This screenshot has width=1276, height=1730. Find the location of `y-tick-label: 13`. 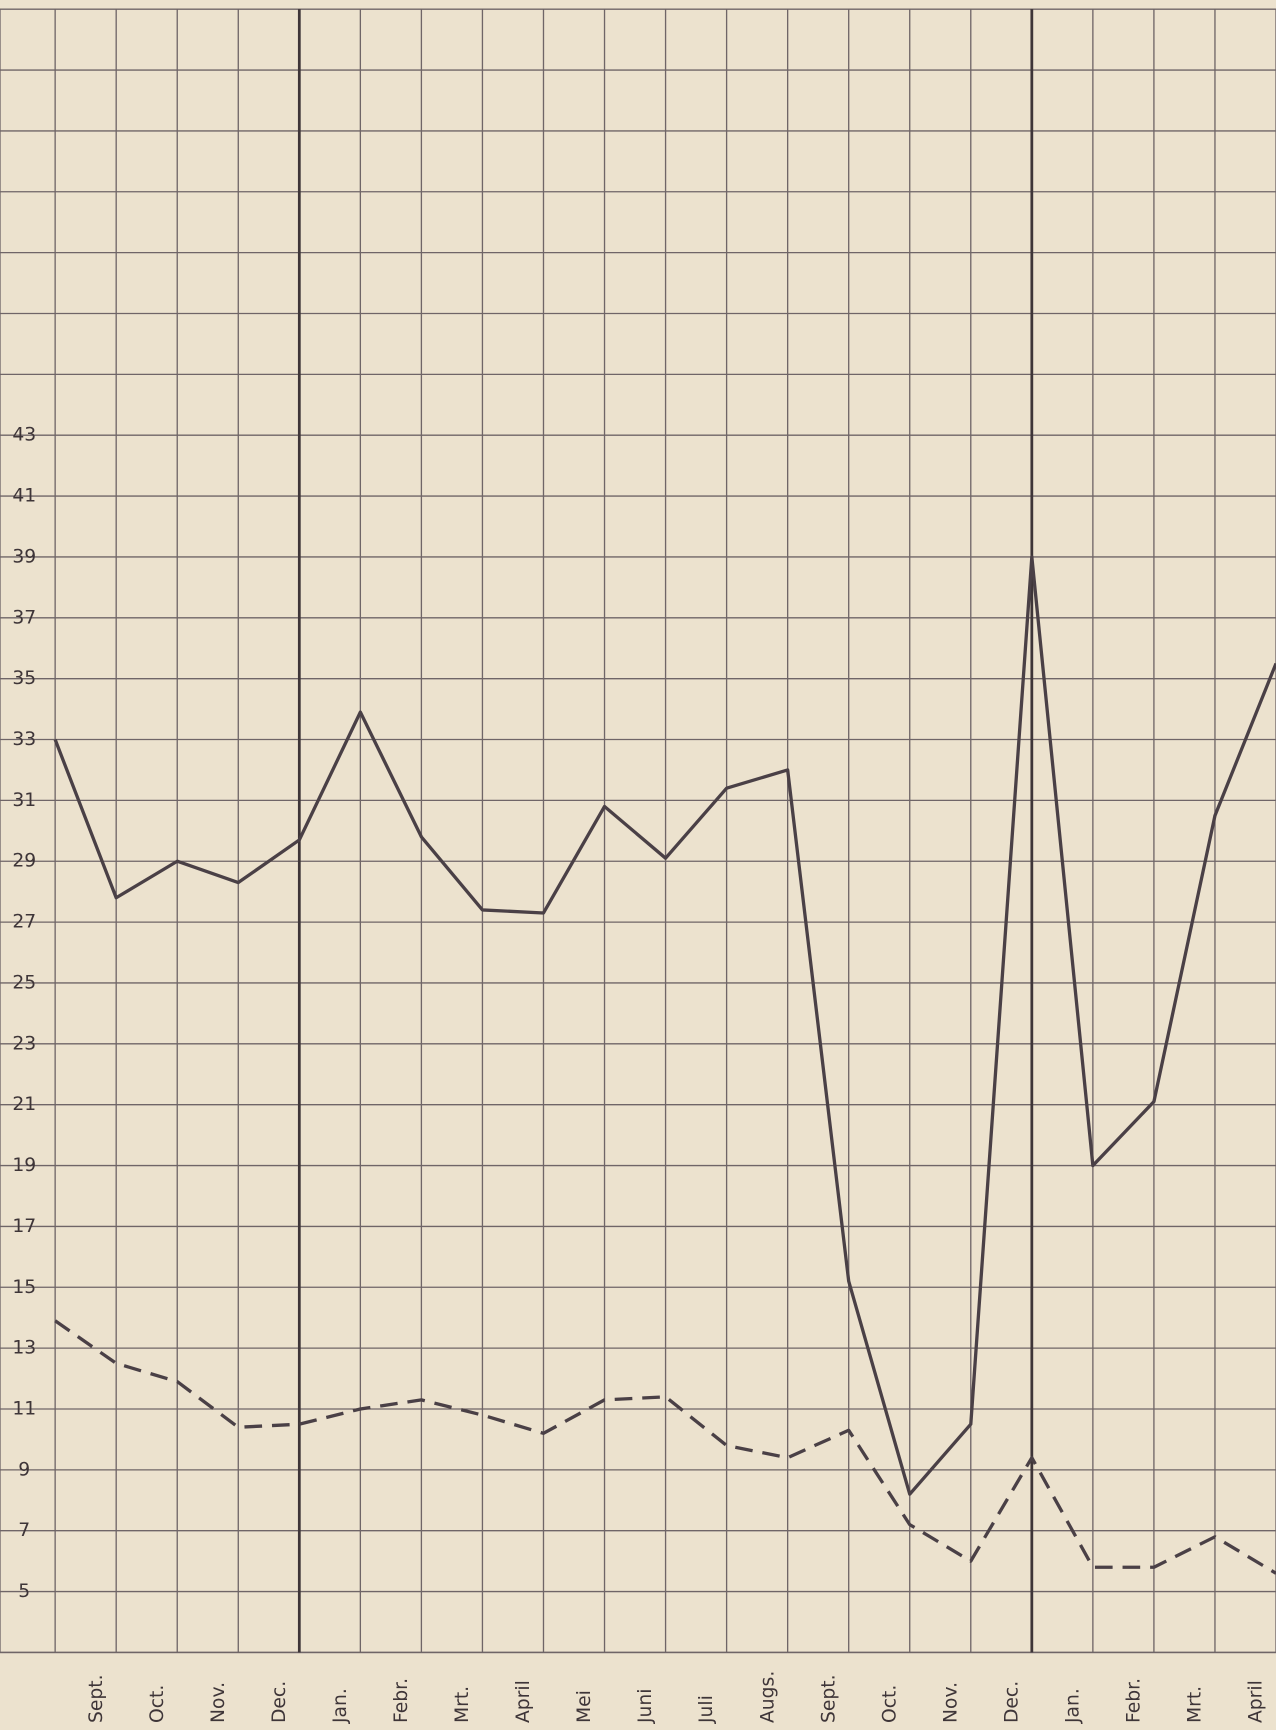

y-tick-label: 13 is located at coordinates (24, 1348).